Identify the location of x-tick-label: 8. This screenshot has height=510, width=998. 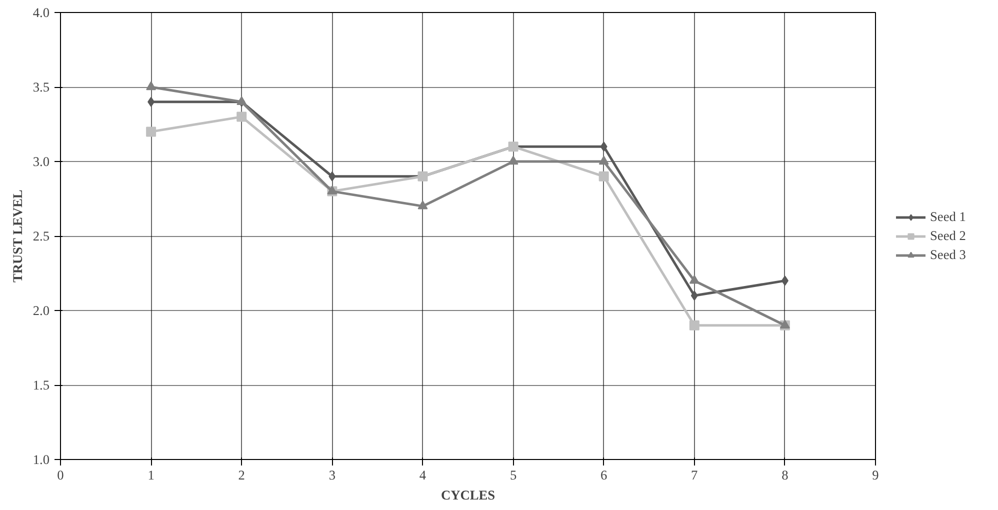
(785, 475).